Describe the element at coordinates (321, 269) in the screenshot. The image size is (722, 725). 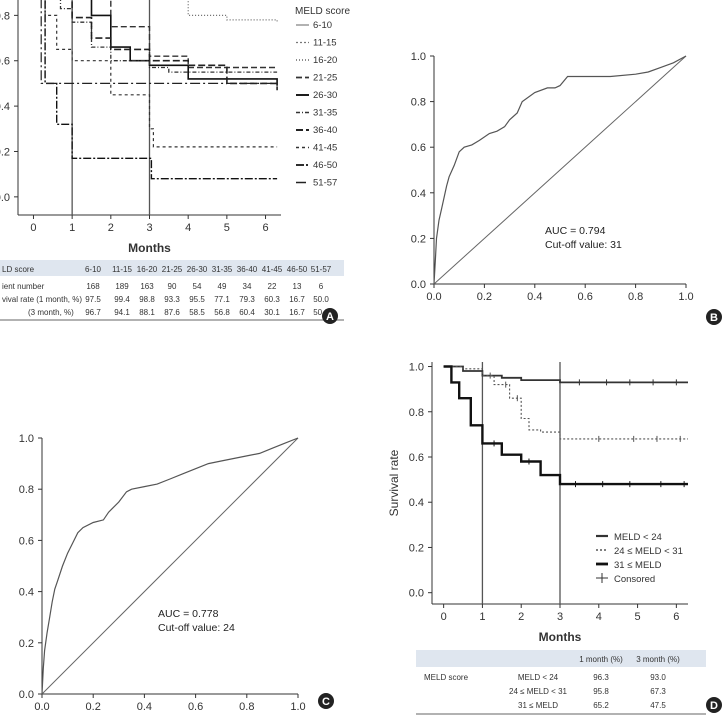
I see `table-header-cell: 51-57` at that location.